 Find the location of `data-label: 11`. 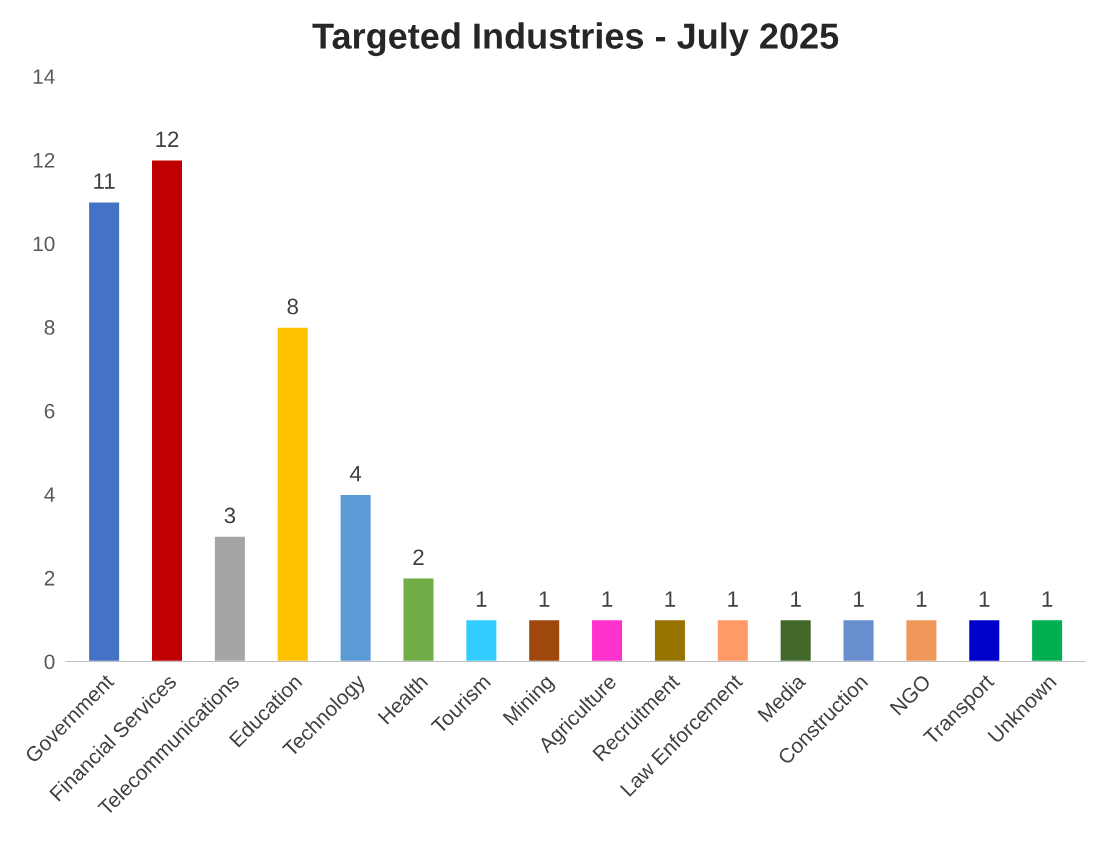

data-label: 11 is located at coordinates (104, 181).